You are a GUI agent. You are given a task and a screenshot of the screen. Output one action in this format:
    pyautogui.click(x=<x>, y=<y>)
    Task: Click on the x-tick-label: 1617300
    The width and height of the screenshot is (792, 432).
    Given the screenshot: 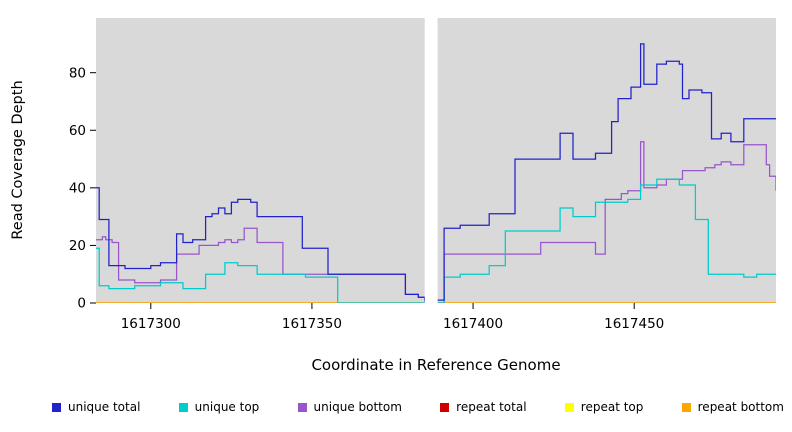 What is the action you would take?
    pyautogui.click(x=151, y=324)
    